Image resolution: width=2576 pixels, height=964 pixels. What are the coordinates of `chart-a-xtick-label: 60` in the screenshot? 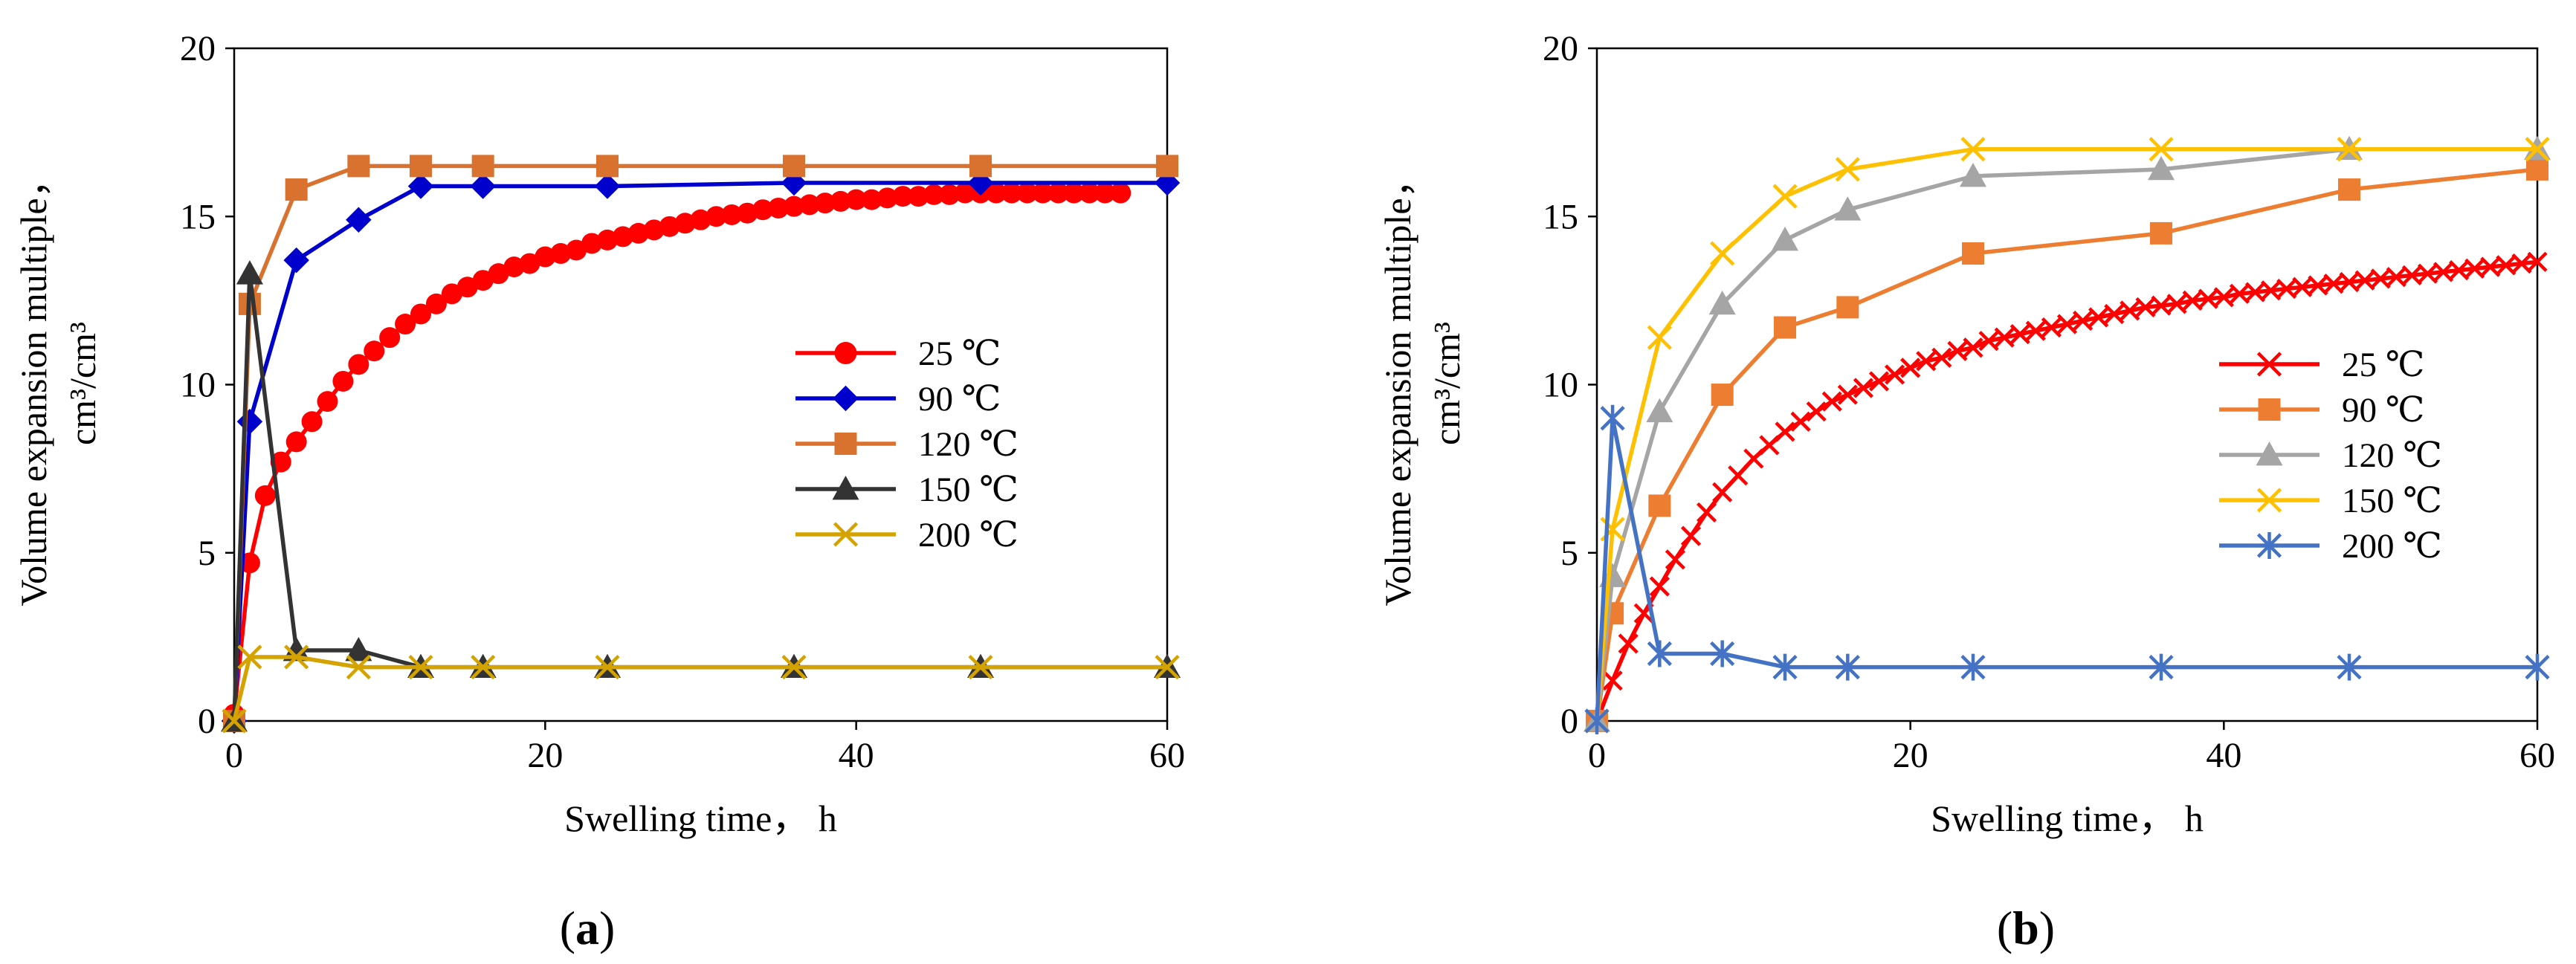 It's located at (1167, 756).